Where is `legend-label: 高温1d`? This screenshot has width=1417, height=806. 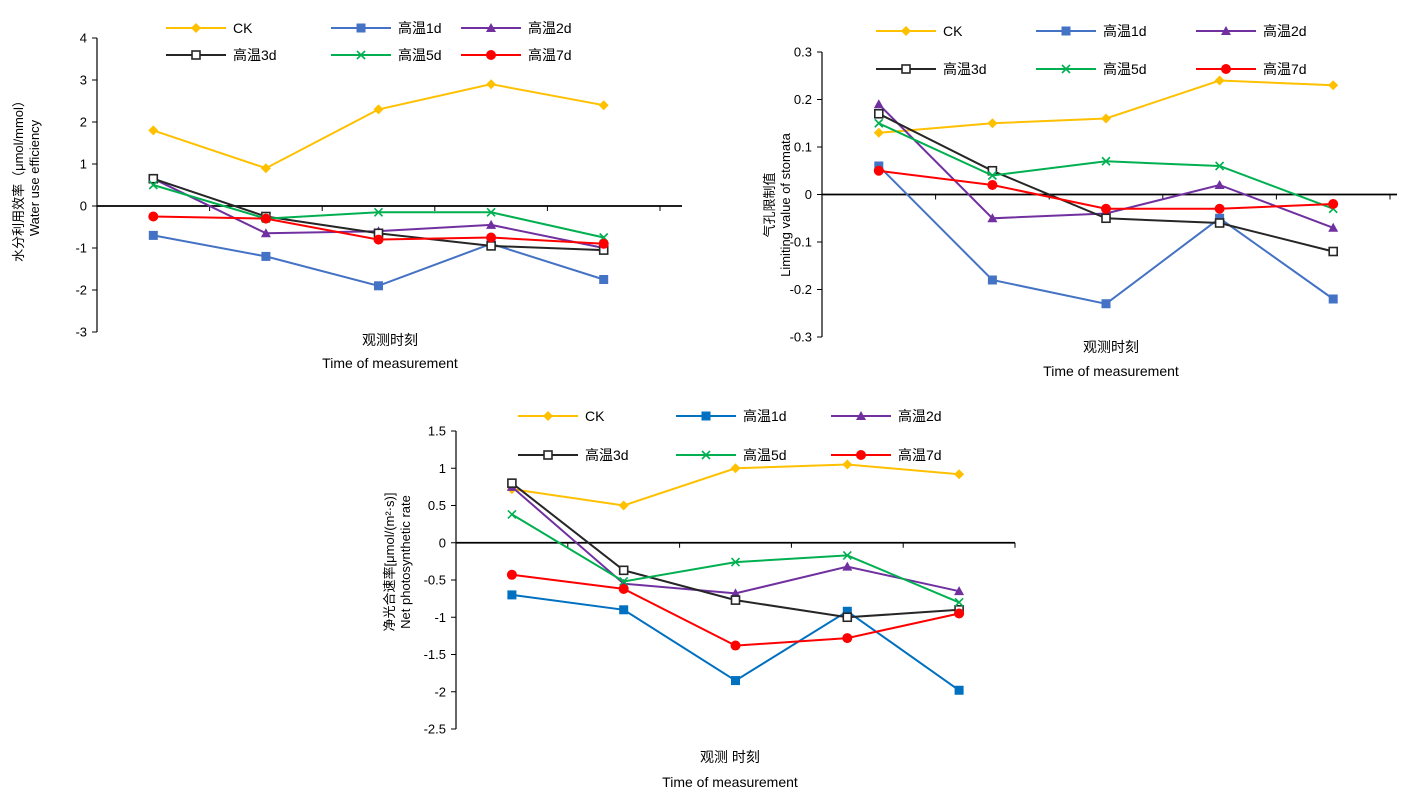 legend-label: 高温1d is located at coordinates (765, 416).